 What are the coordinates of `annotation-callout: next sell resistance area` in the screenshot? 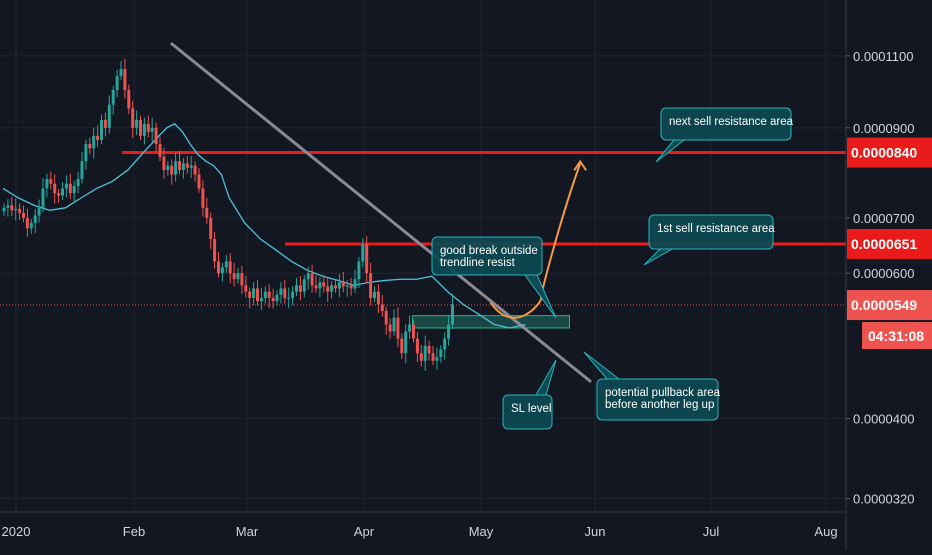 It's located at (724, 135).